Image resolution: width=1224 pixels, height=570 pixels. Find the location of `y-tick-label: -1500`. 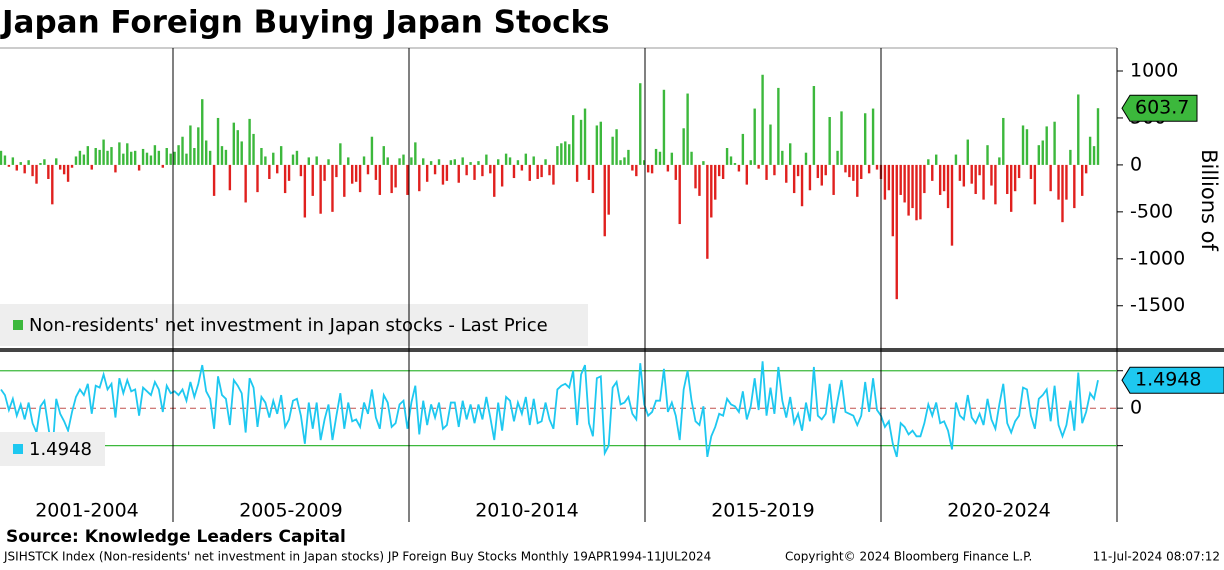

y-tick-label: -1500 is located at coordinates (1157, 305).